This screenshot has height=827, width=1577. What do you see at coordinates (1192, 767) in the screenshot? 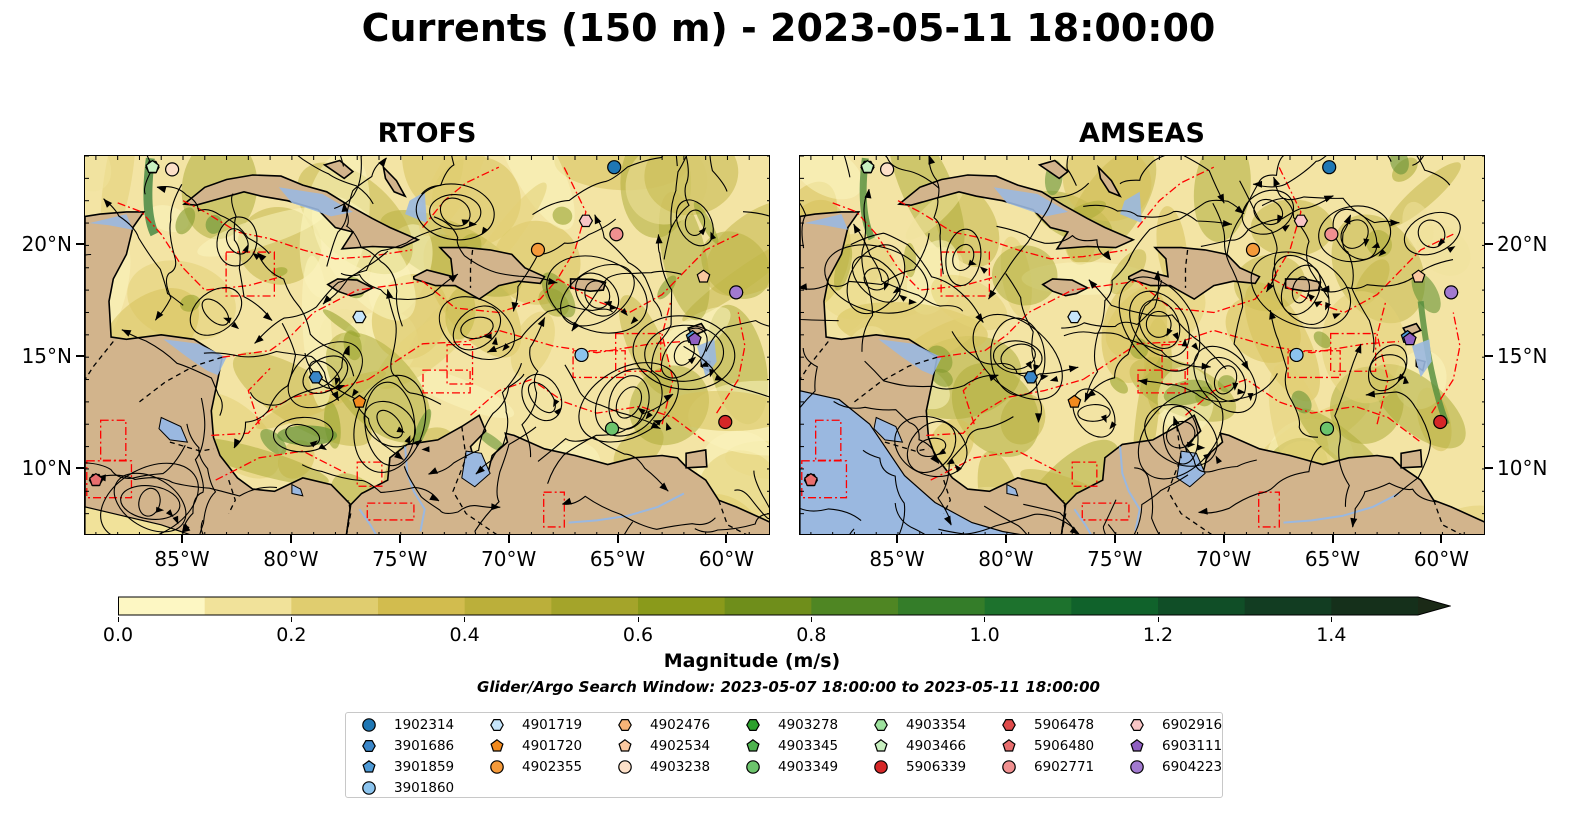
I see `legend-item-label: 6904223` at bounding box center [1192, 767].